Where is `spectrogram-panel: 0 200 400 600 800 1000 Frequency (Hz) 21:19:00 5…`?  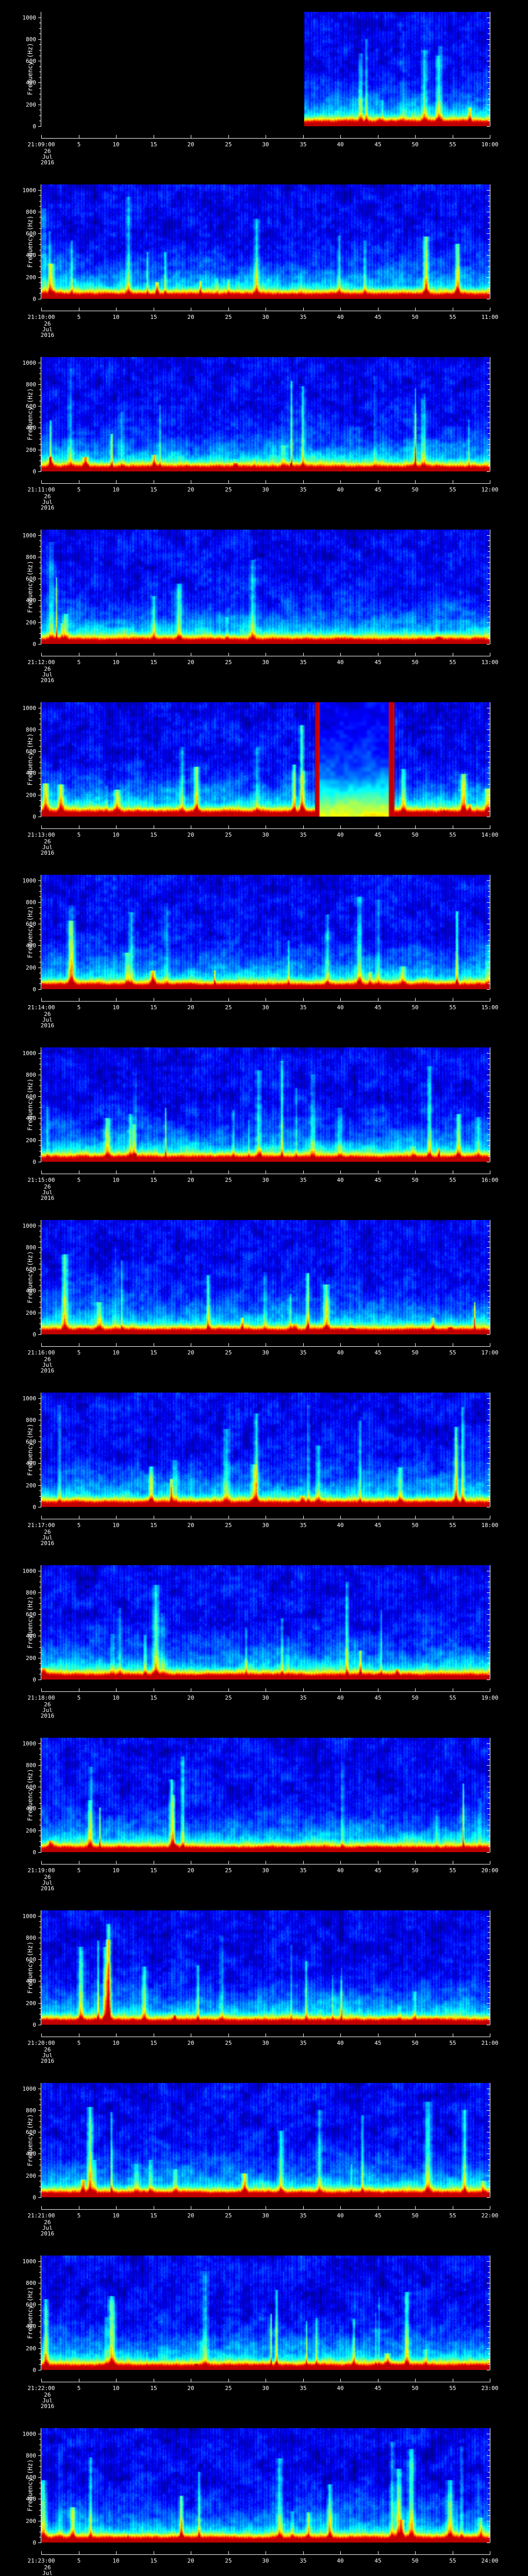
spectrogram-panel: 0 200 400 600 800 1000 Frequency (Hz) 21:19:00 5… is located at coordinates (264, 1812).